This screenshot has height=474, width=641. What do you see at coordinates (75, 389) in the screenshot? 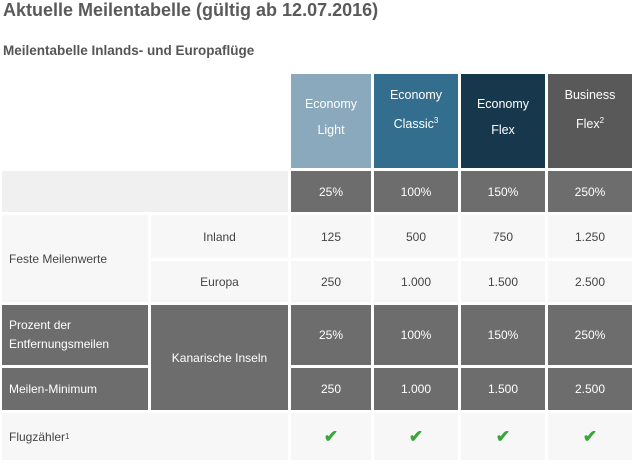
I see `meilen-minimum-label: Meilen-Minimum` at bounding box center [75, 389].